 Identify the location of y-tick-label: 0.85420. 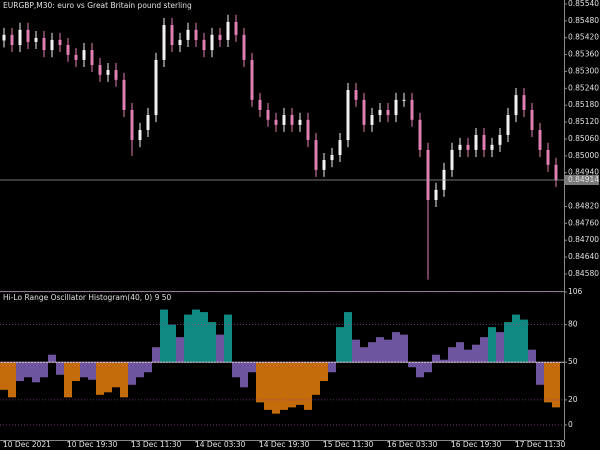
(583, 37).